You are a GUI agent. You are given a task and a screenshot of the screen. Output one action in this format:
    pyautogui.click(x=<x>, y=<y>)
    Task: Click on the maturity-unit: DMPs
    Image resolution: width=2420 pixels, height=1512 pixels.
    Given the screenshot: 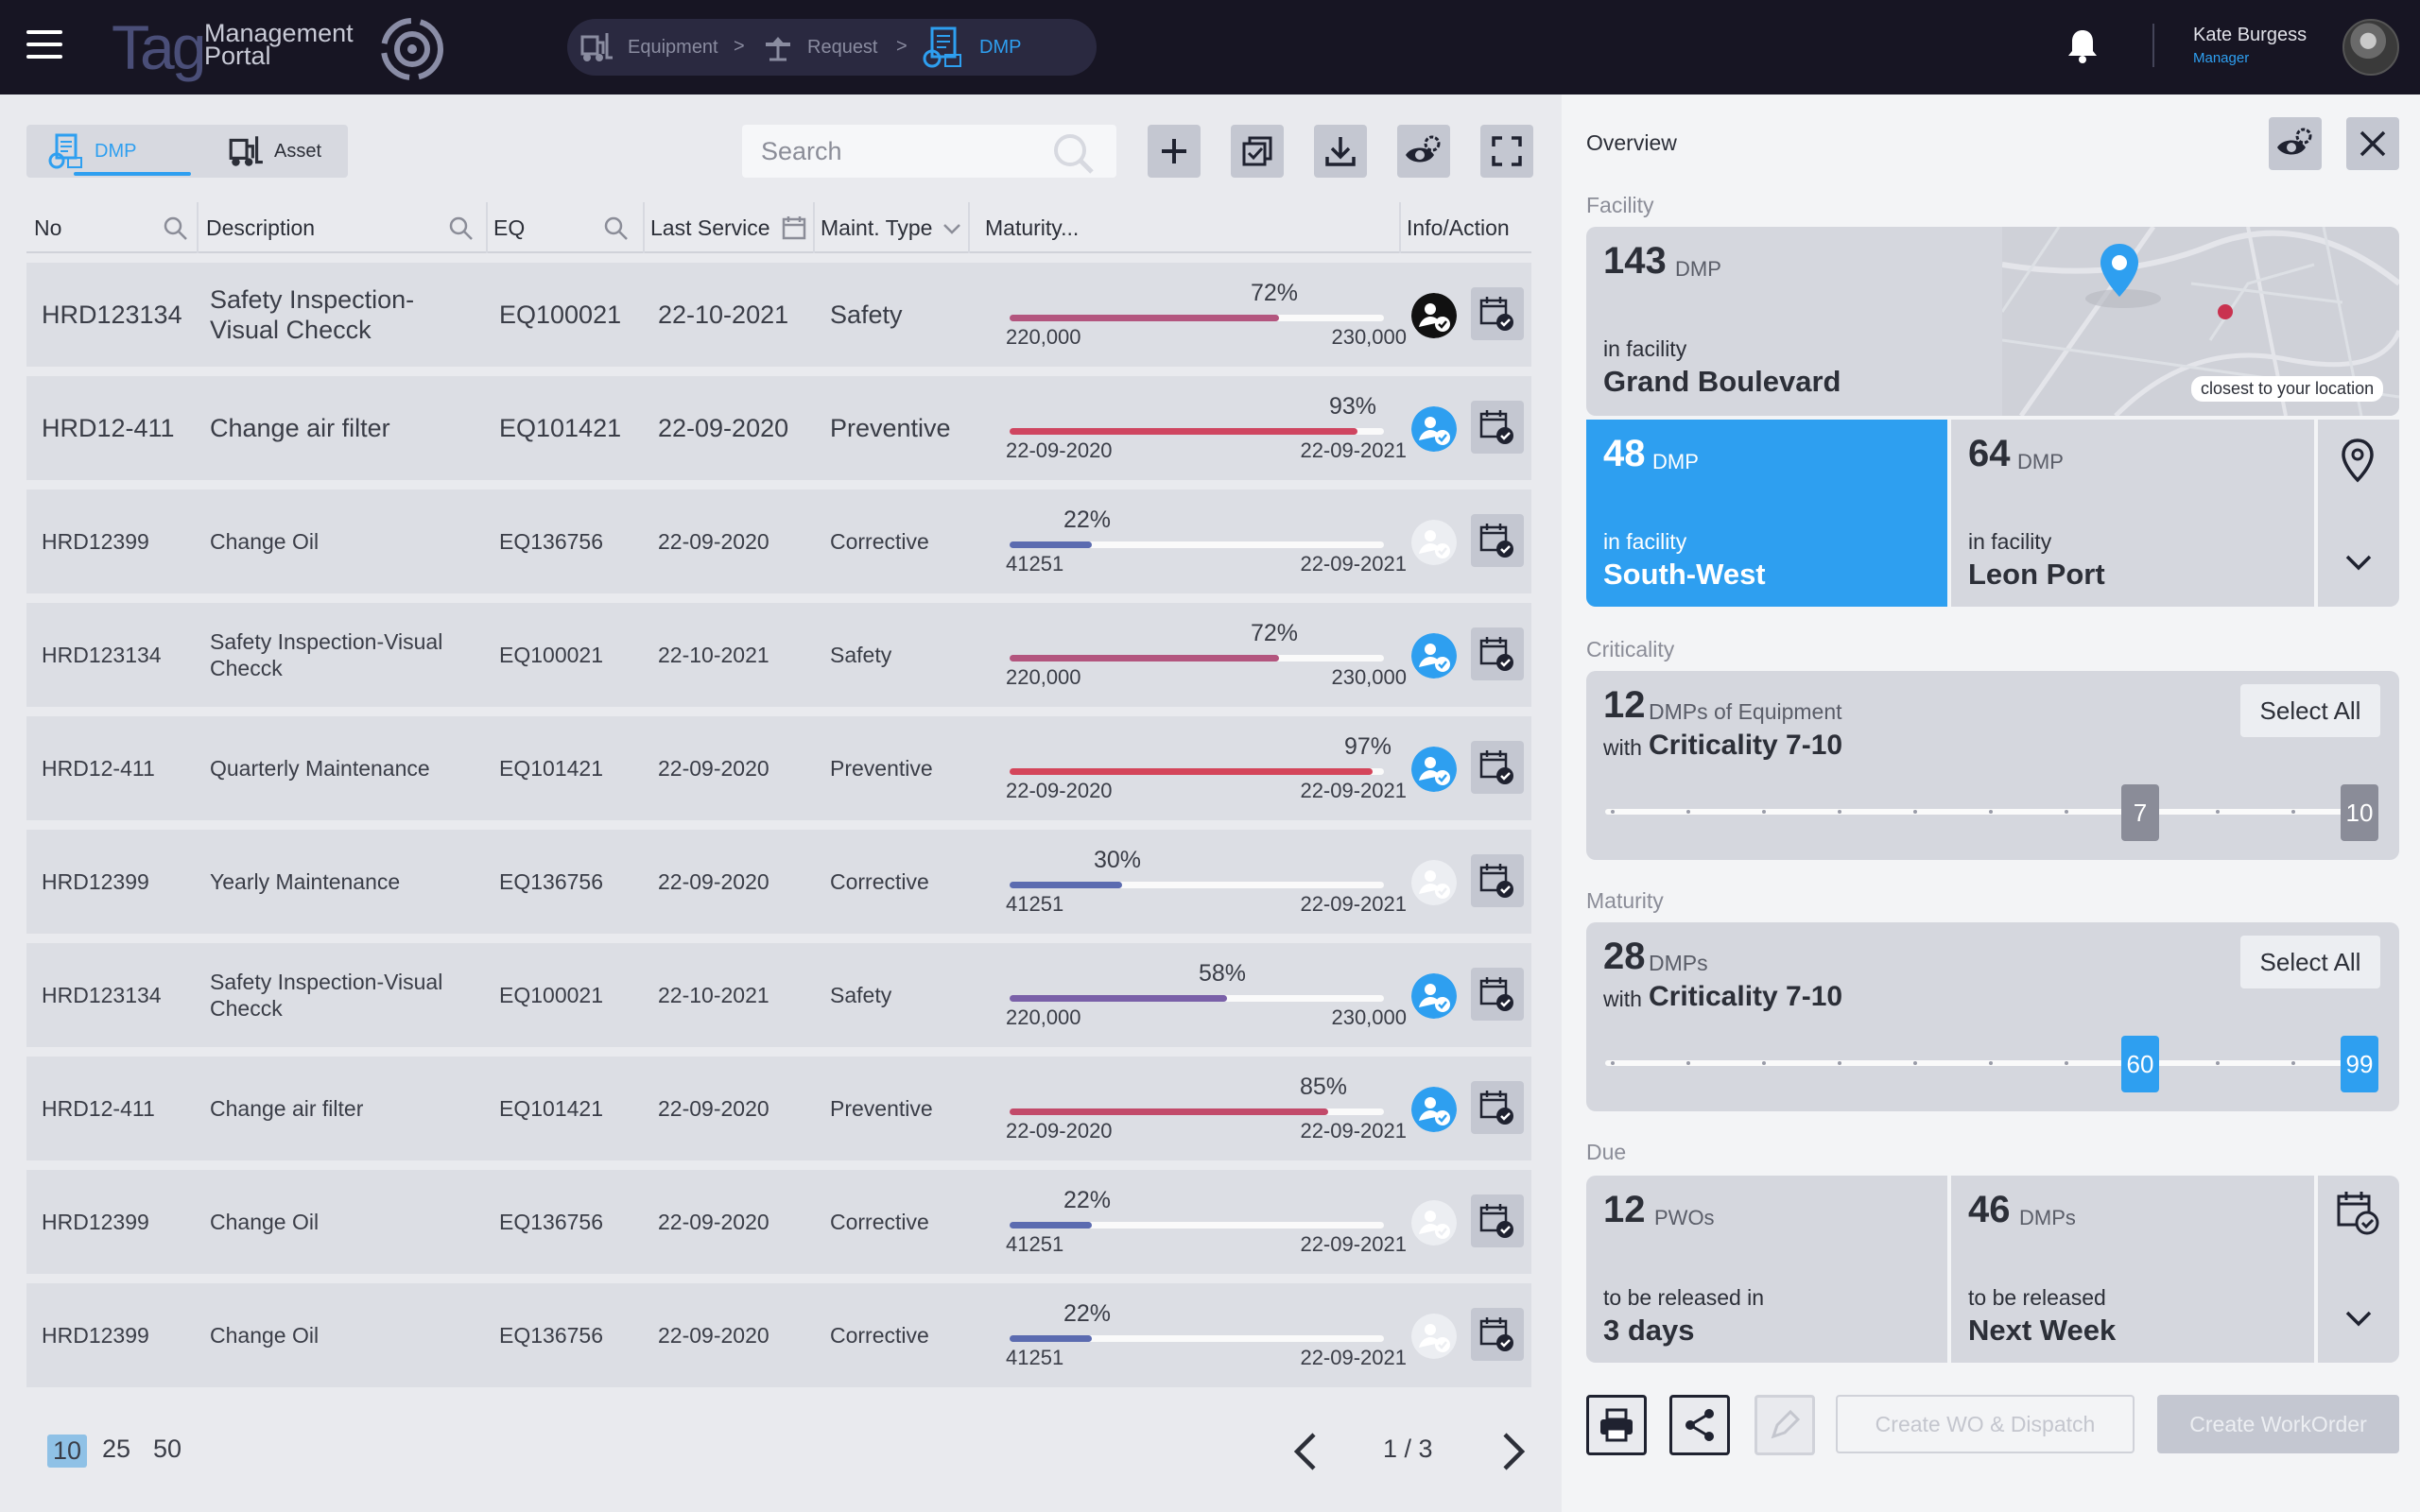 What is the action you would take?
    pyautogui.click(x=1679, y=963)
    